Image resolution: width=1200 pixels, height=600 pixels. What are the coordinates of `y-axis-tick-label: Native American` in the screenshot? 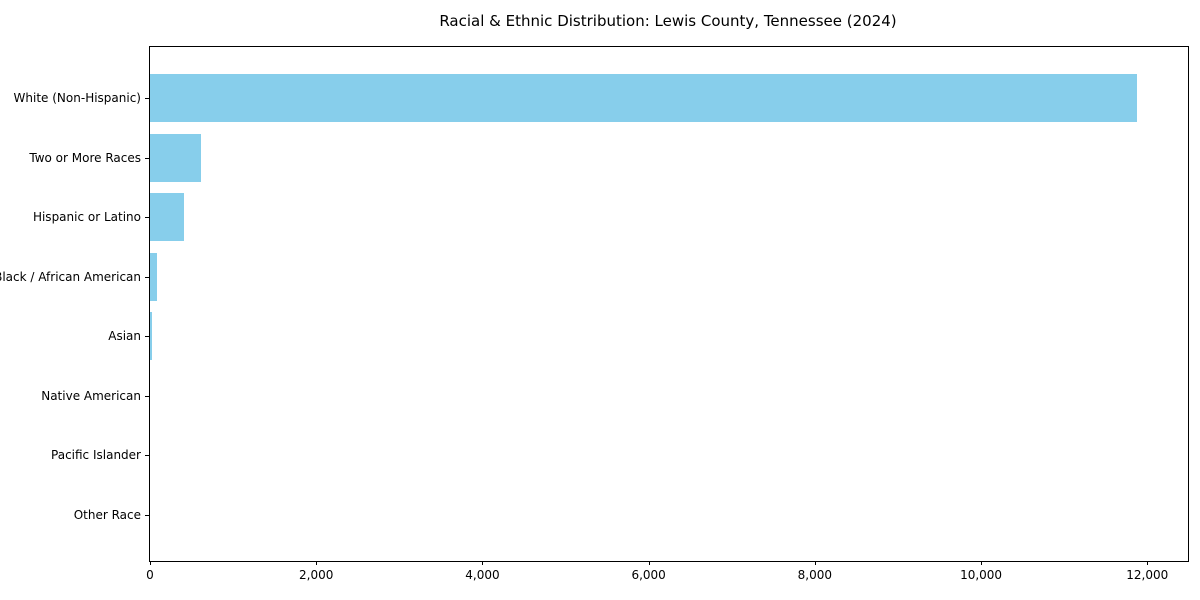 It's located at (91, 395).